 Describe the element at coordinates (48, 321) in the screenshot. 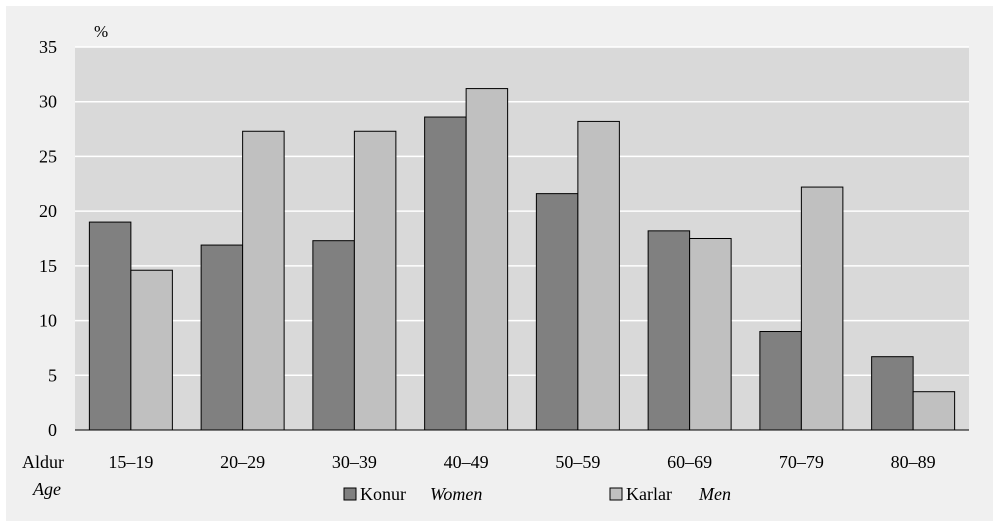

I see `y-tick-label: 10` at that location.